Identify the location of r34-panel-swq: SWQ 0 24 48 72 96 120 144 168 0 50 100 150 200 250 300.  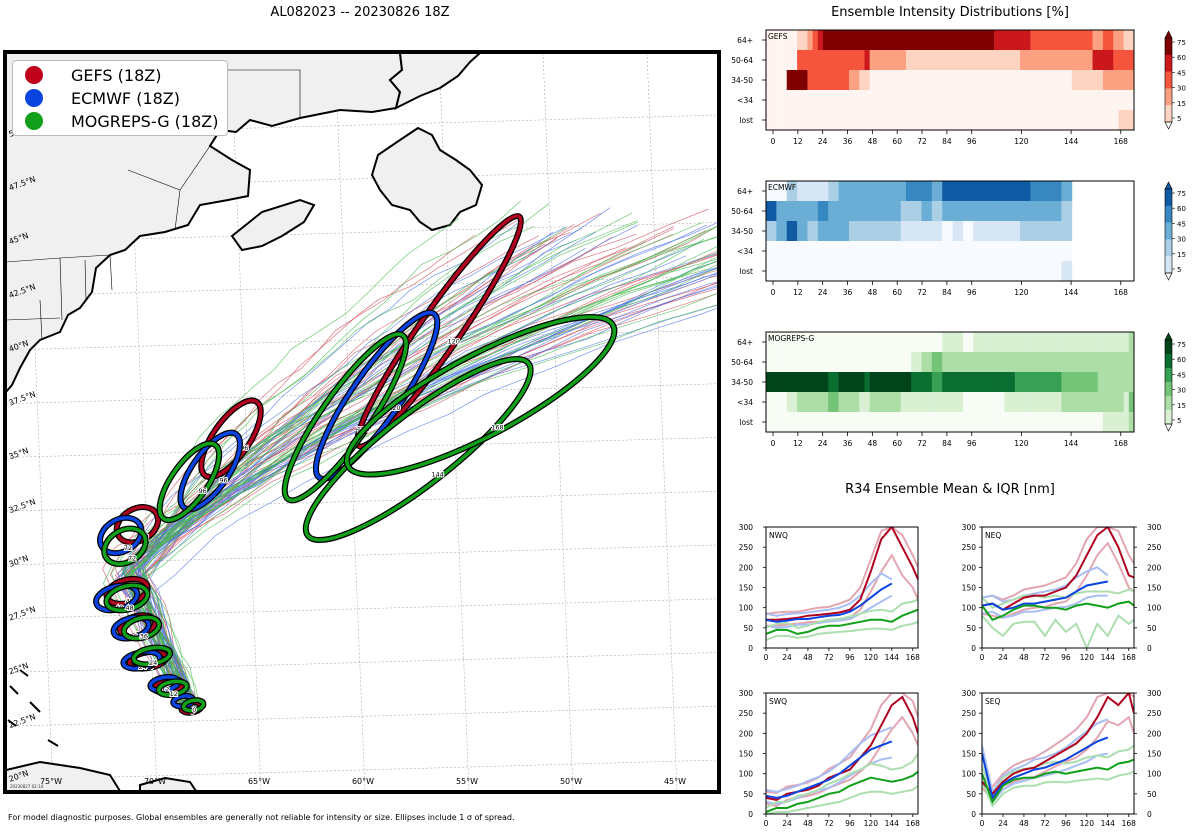
(829, 758).